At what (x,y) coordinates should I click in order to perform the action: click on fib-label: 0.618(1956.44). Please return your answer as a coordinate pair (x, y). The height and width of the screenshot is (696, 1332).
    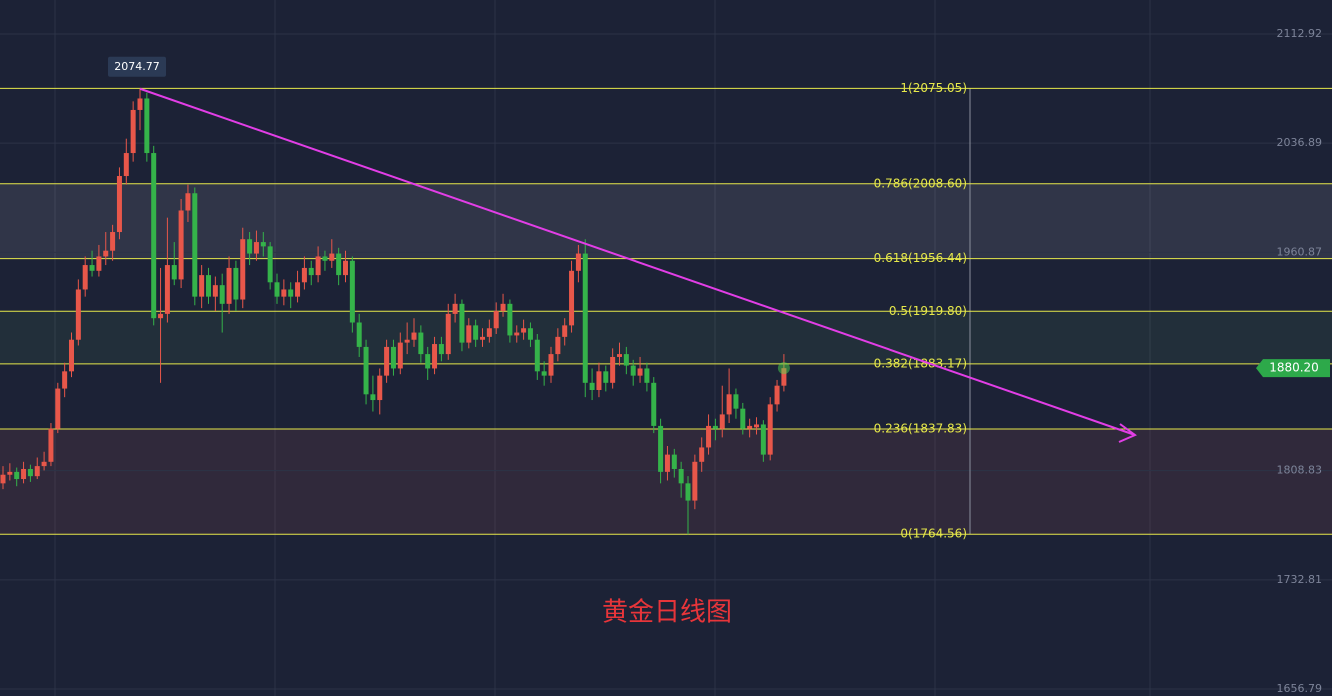
    Looking at the image, I should click on (920, 258).